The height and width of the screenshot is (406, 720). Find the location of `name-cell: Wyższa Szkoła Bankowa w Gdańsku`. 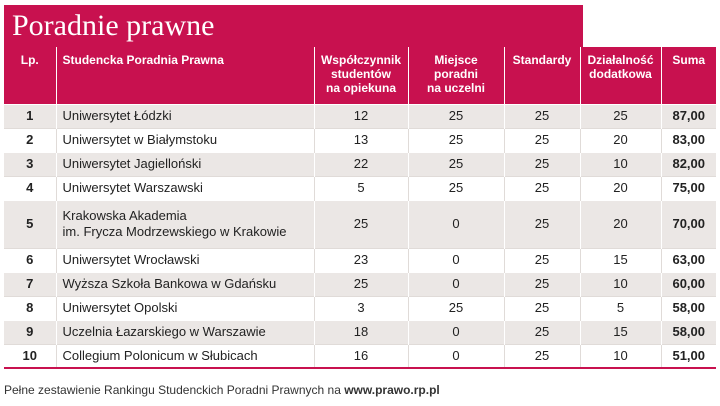

name-cell: Wyższa Szkoła Bankowa w Gdańsku is located at coordinates (184, 283).